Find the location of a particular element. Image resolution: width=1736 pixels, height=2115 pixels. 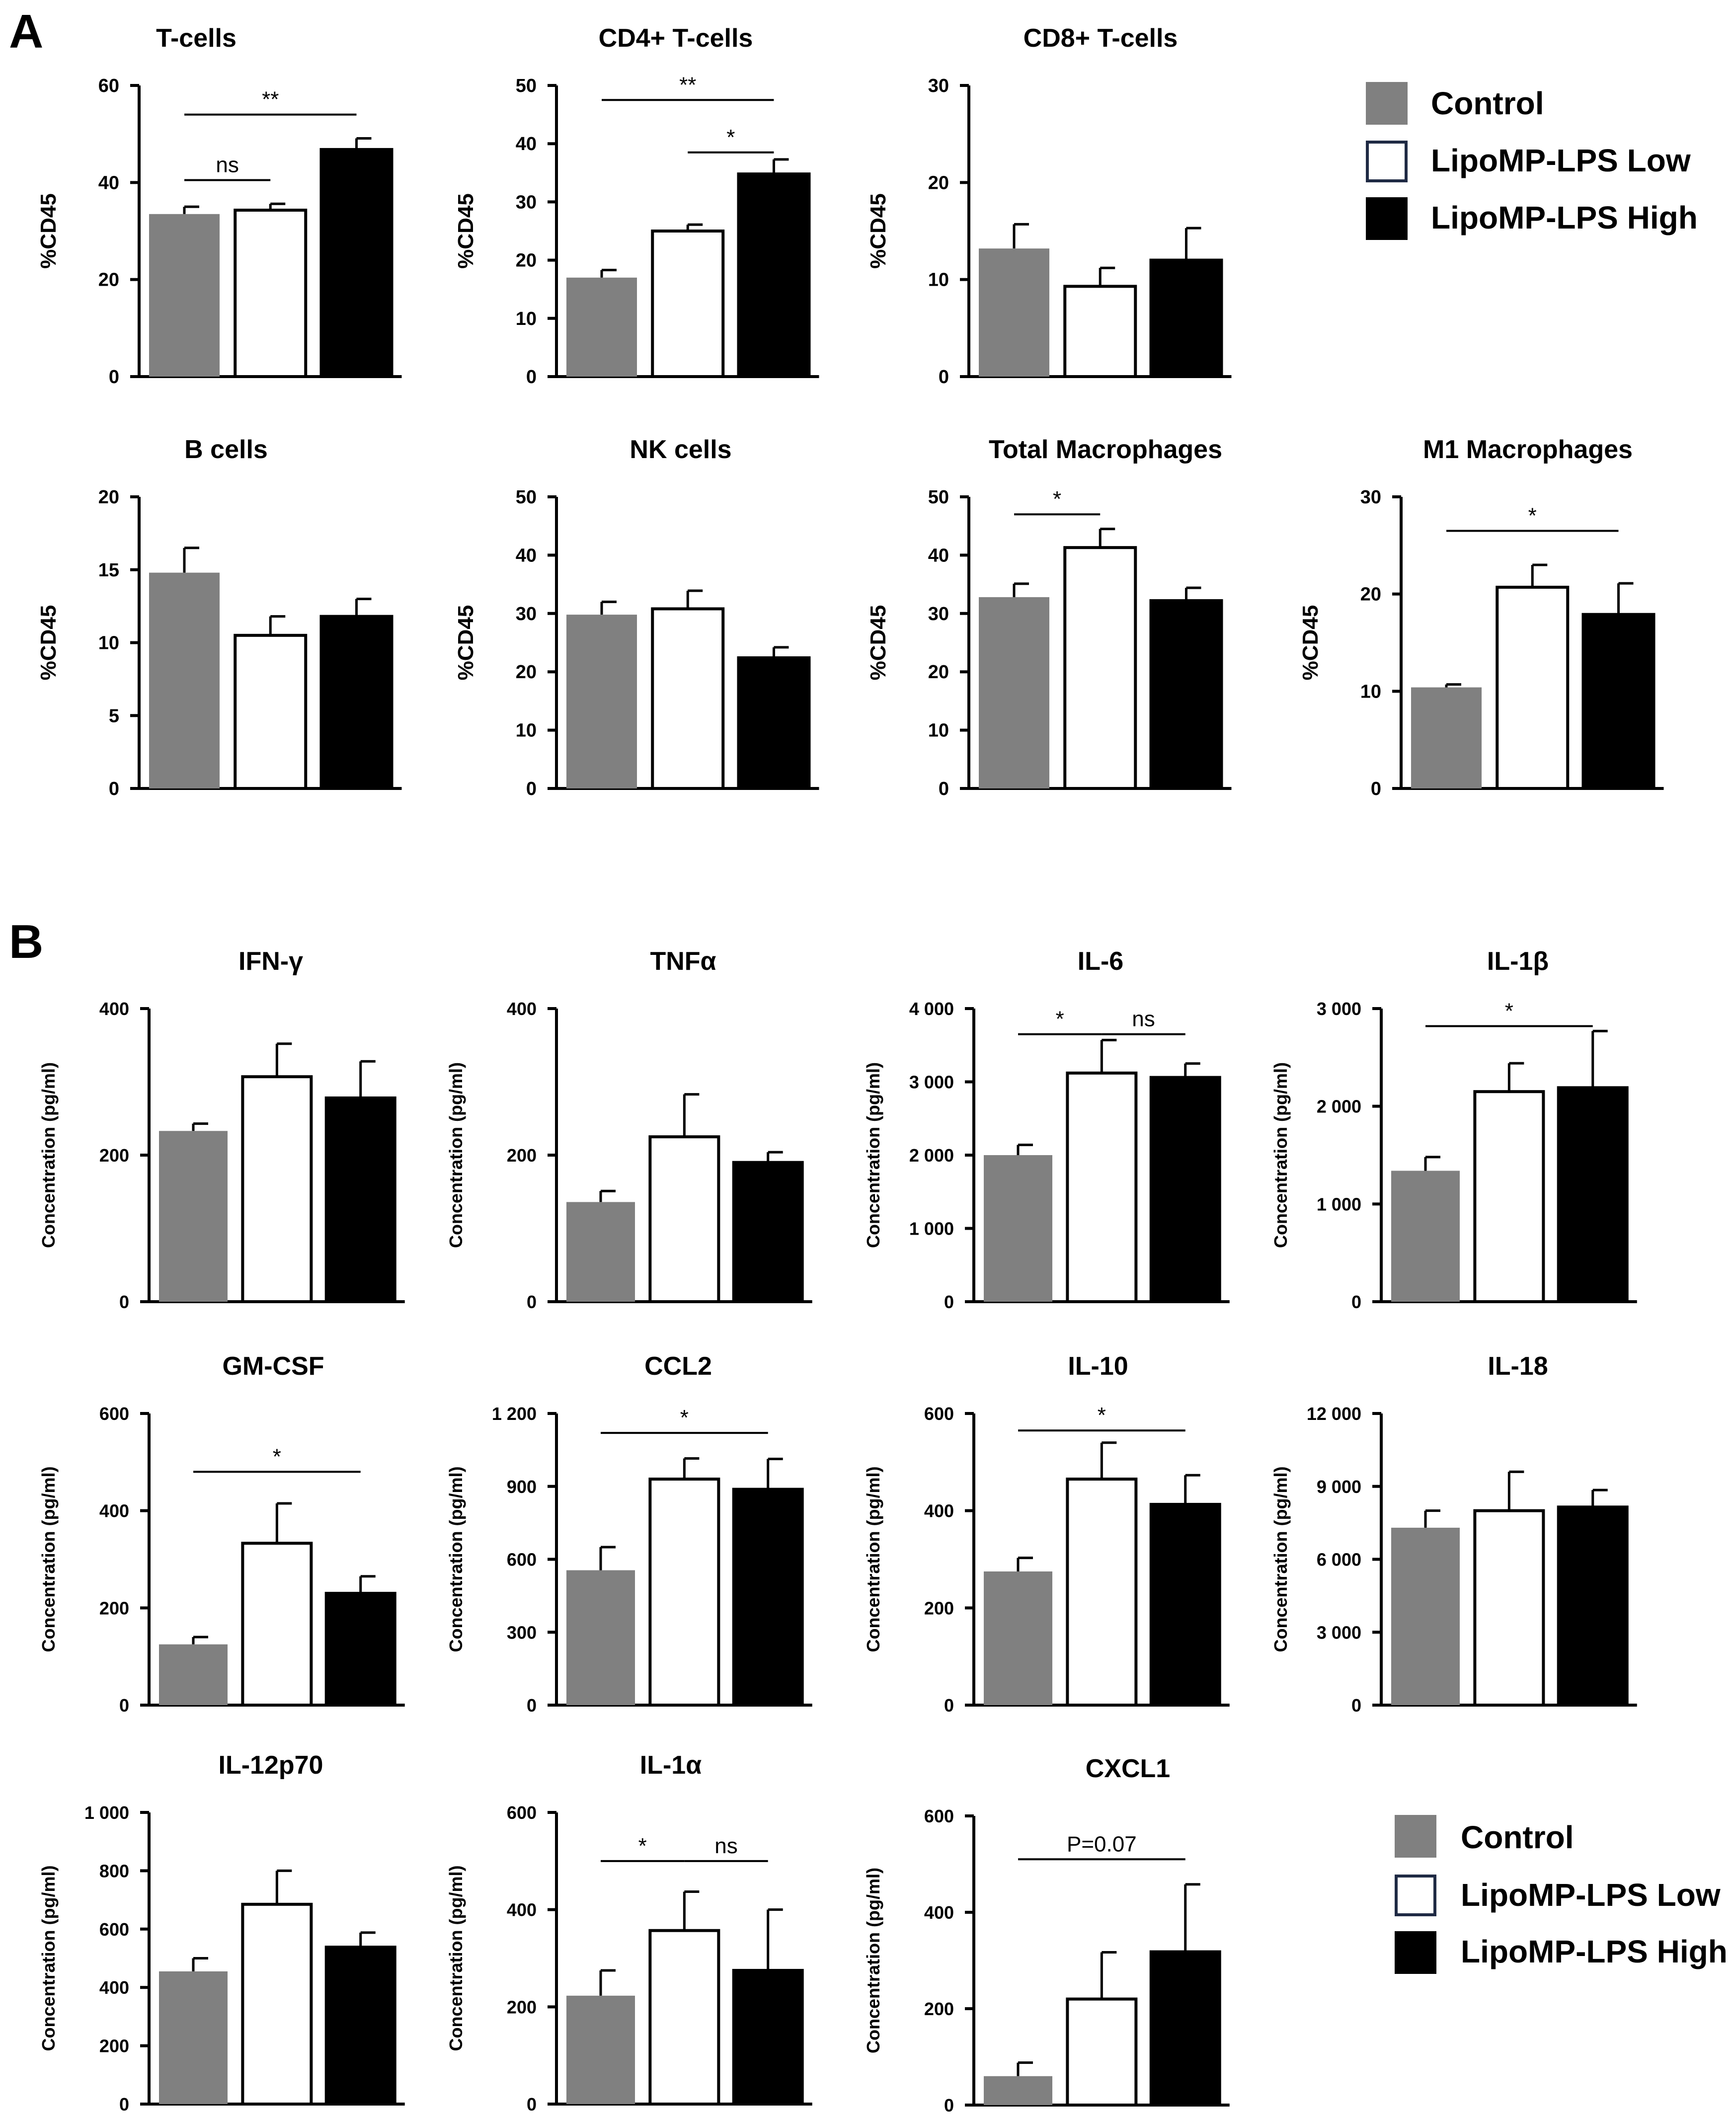

legend-top: Control LipoMP-LPS Low LipoMP-LPS High is located at coordinates (1532, 161).